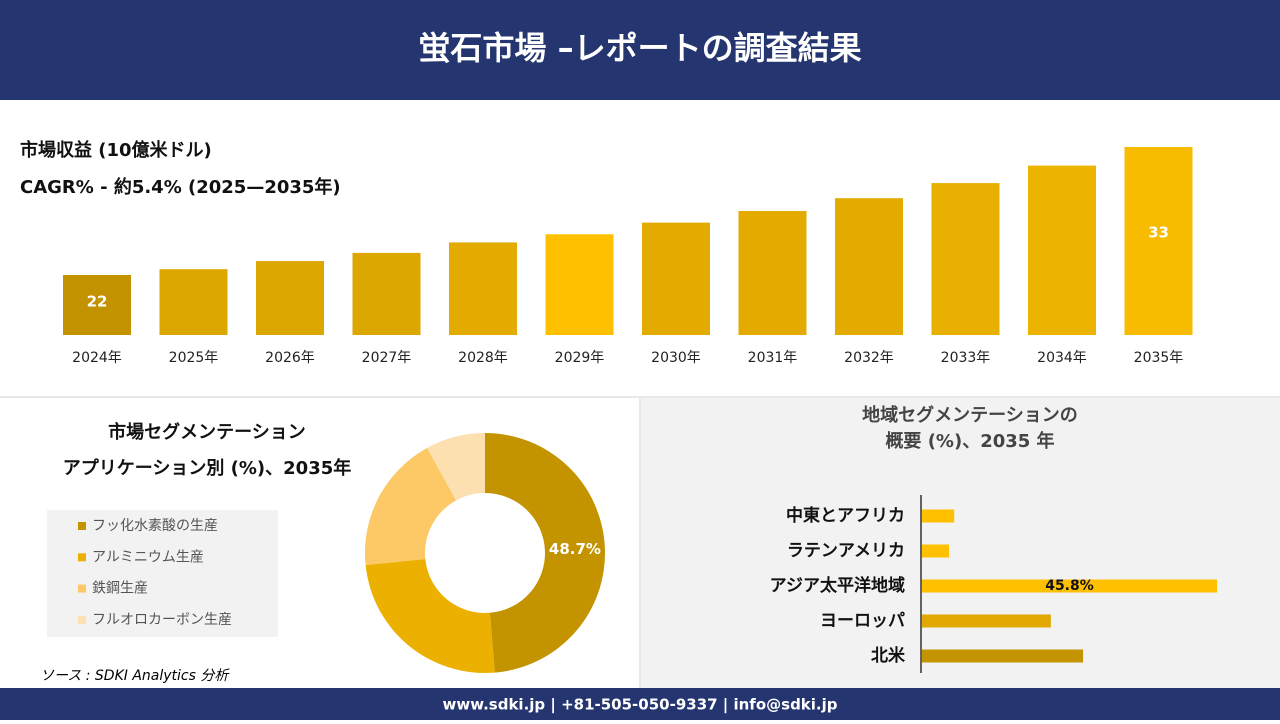 The image size is (1280, 724). Describe the element at coordinates (207, 468) in the screenshot. I see `chart-title: アプリケーション別 (%)、2035年` at that location.